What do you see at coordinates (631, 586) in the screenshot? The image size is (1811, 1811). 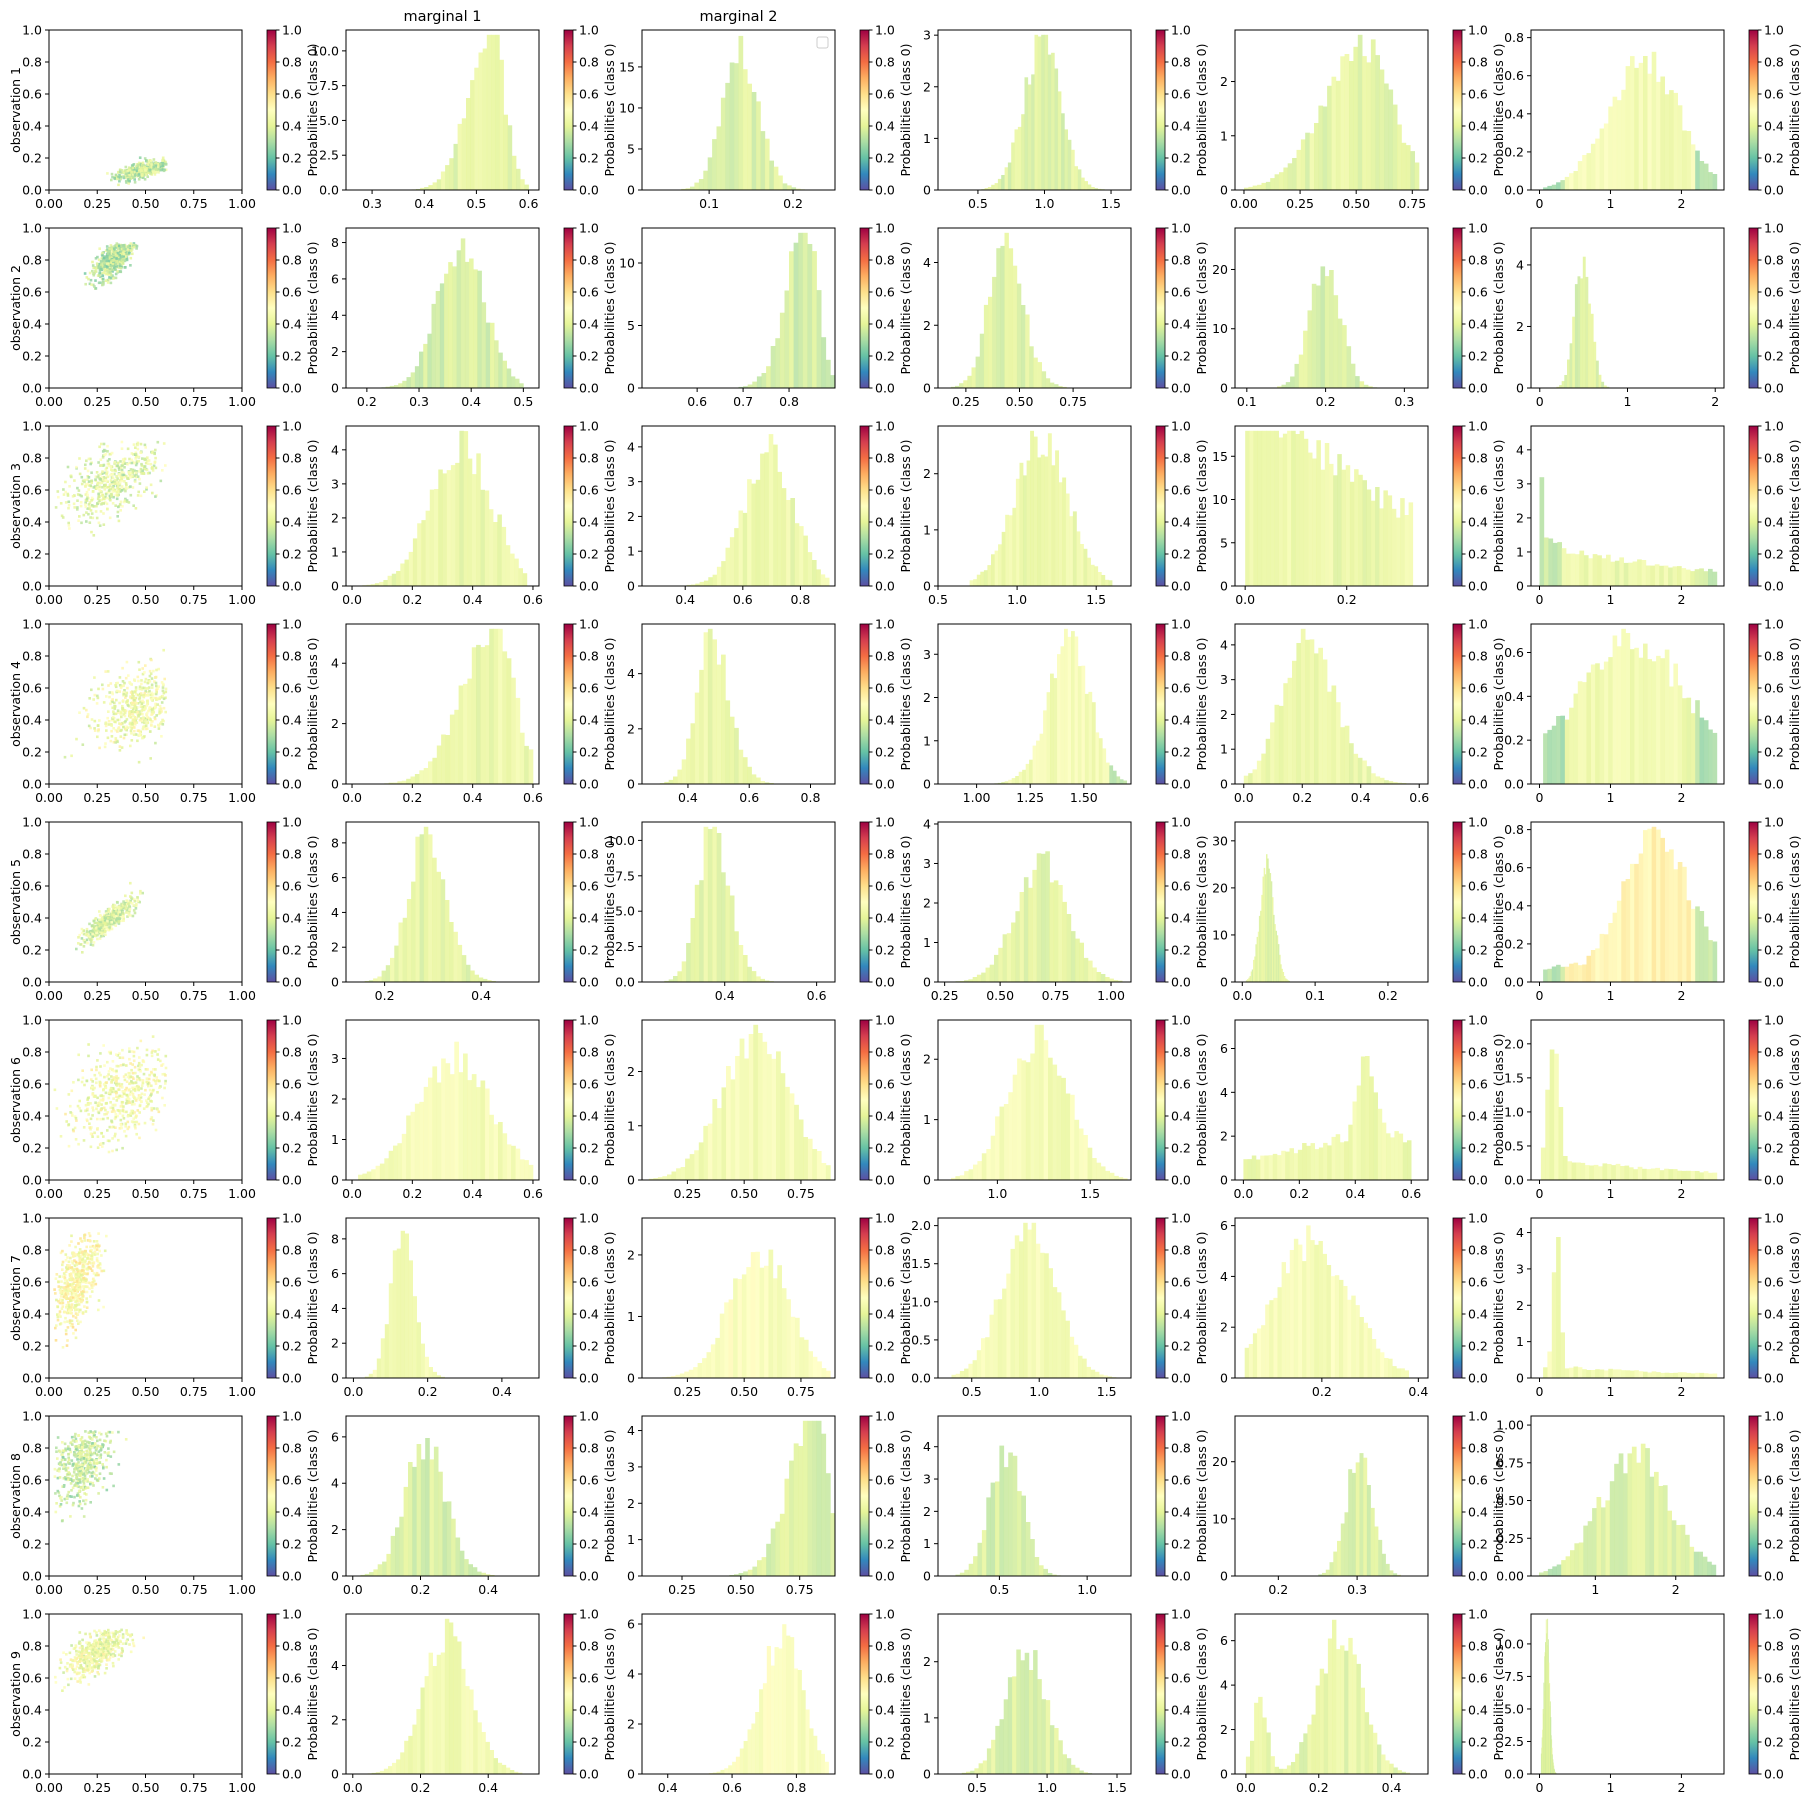 I see `y-tick-label: 0` at bounding box center [631, 586].